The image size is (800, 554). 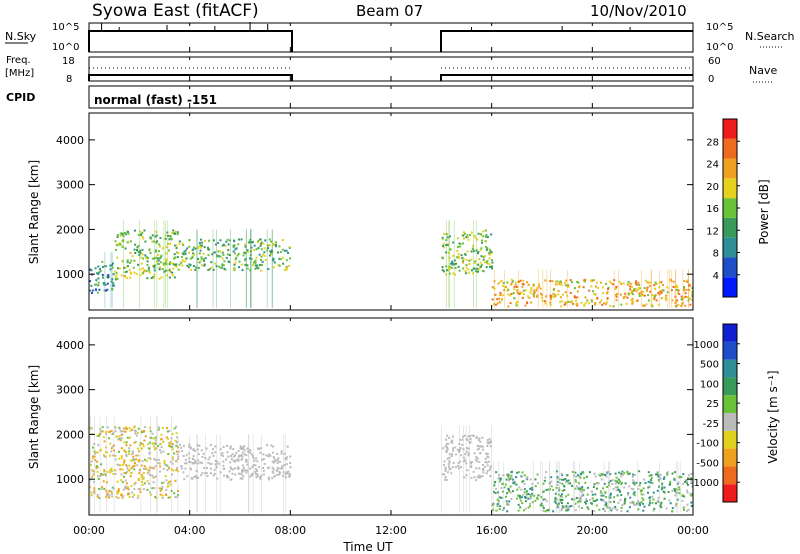 What do you see at coordinates (175, 11) in the screenshot?
I see `plot-title: Syowa East (fitACF)` at bounding box center [175, 11].